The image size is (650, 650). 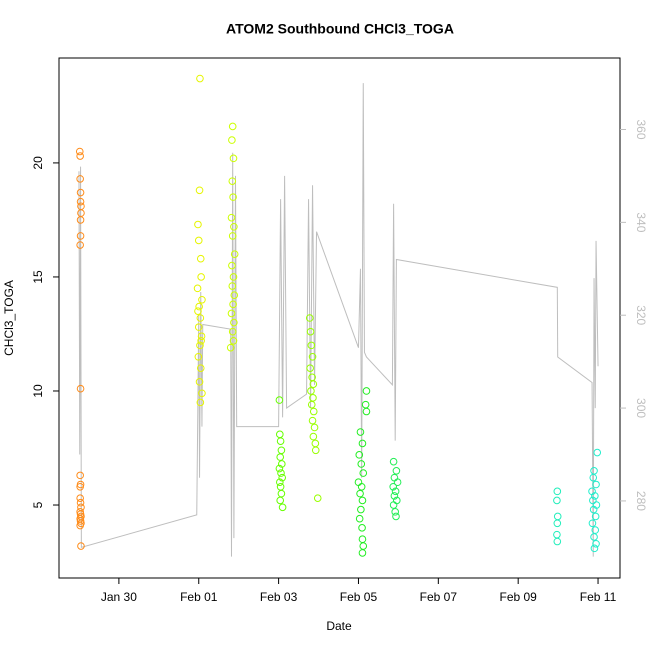 I want to click on y2-tick-label: 360, so click(x=641, y=129).